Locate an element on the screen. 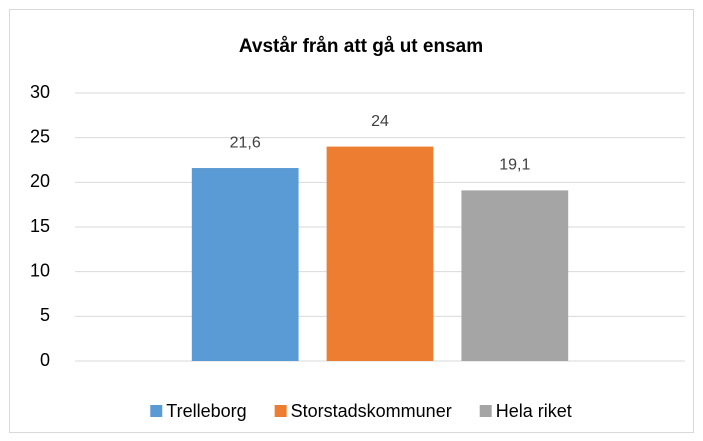 This screenshot has height=441, width=703. data-label: 19,1 is located at coordinates (514, 165).